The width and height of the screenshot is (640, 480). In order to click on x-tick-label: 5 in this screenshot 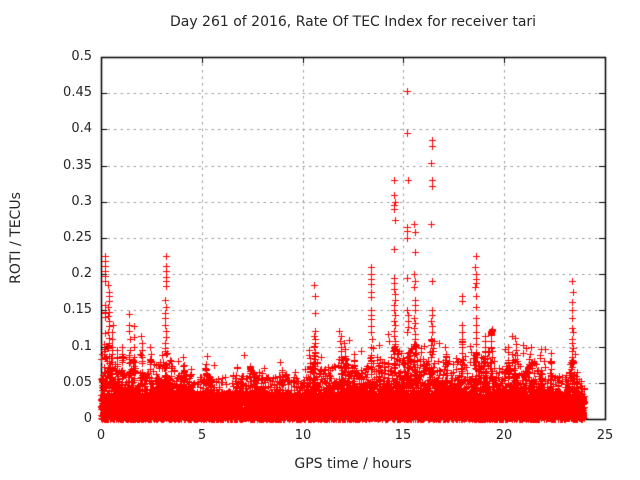, I will do `click(202, 435)`.